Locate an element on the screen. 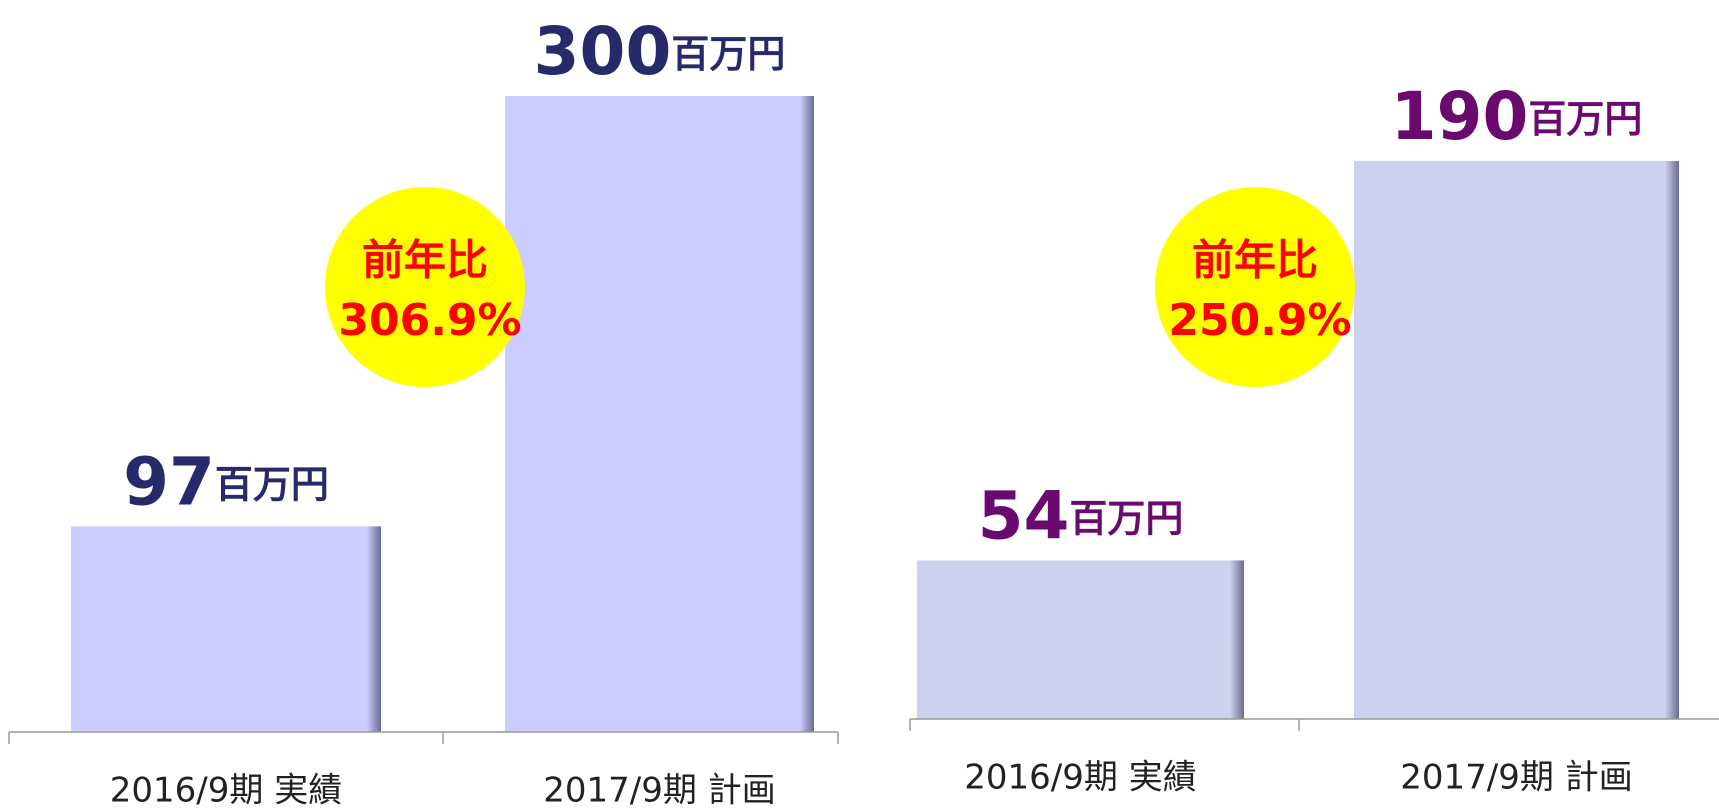 The image size is (1719, 811). annotation-value: 306.9% is located at coordinates (429, 320).